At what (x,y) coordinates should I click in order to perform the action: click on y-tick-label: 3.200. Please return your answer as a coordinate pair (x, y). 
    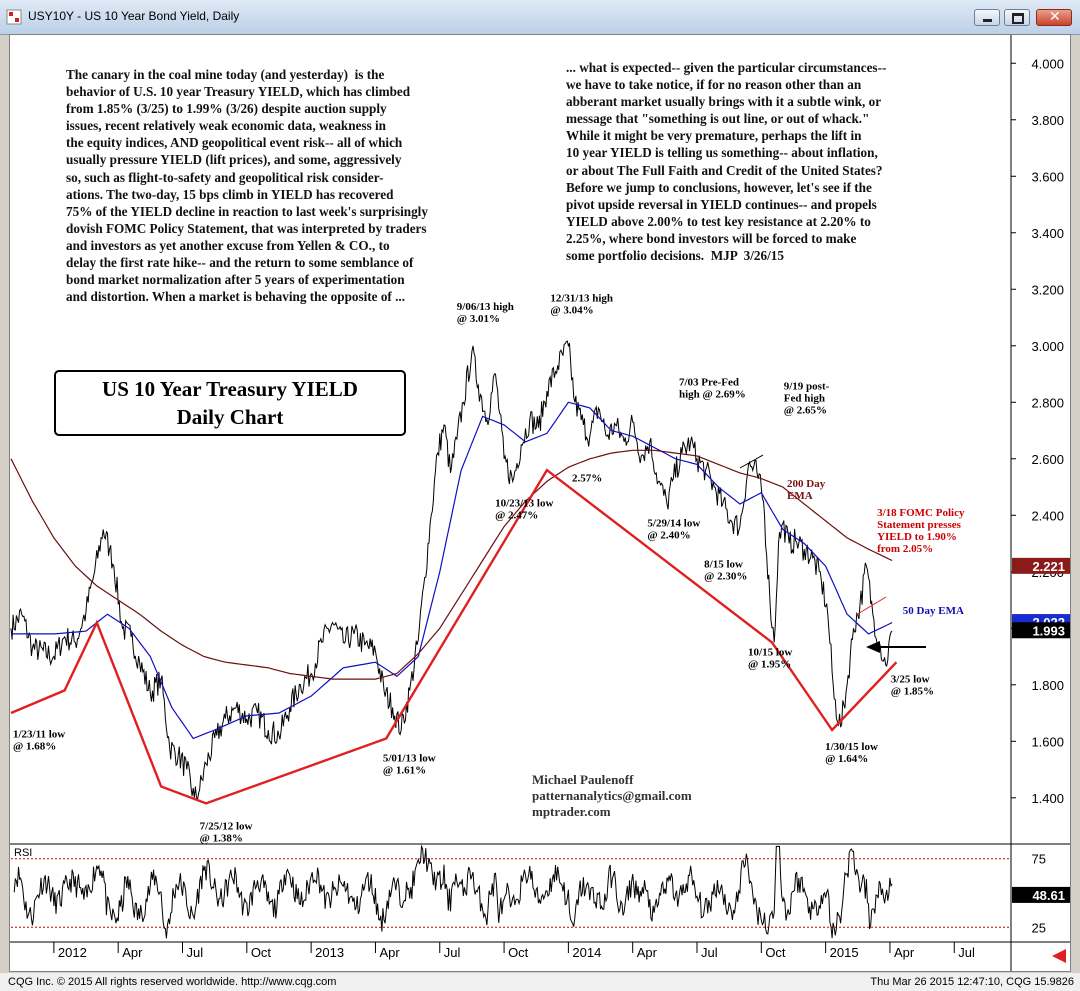
    Looking at the image, I should click on (1047, 289).